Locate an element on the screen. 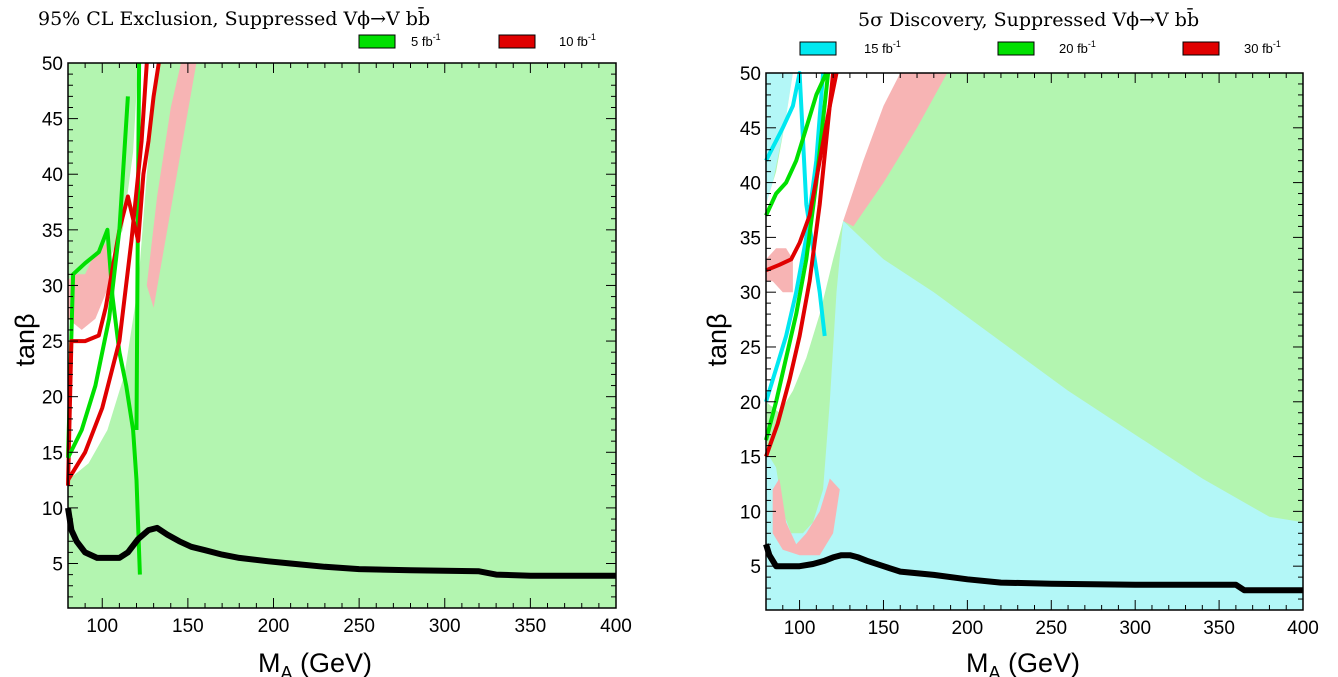 Image resolution: width=1338 pixels, height=677 pixels. legend-swatch-10fb is located at coordinates (517, 41).